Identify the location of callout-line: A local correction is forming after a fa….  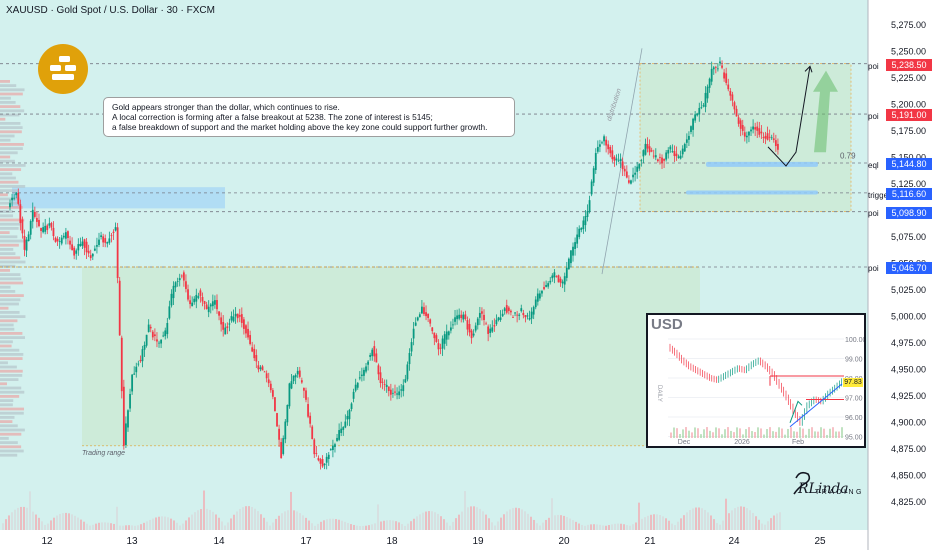
(272, 117).